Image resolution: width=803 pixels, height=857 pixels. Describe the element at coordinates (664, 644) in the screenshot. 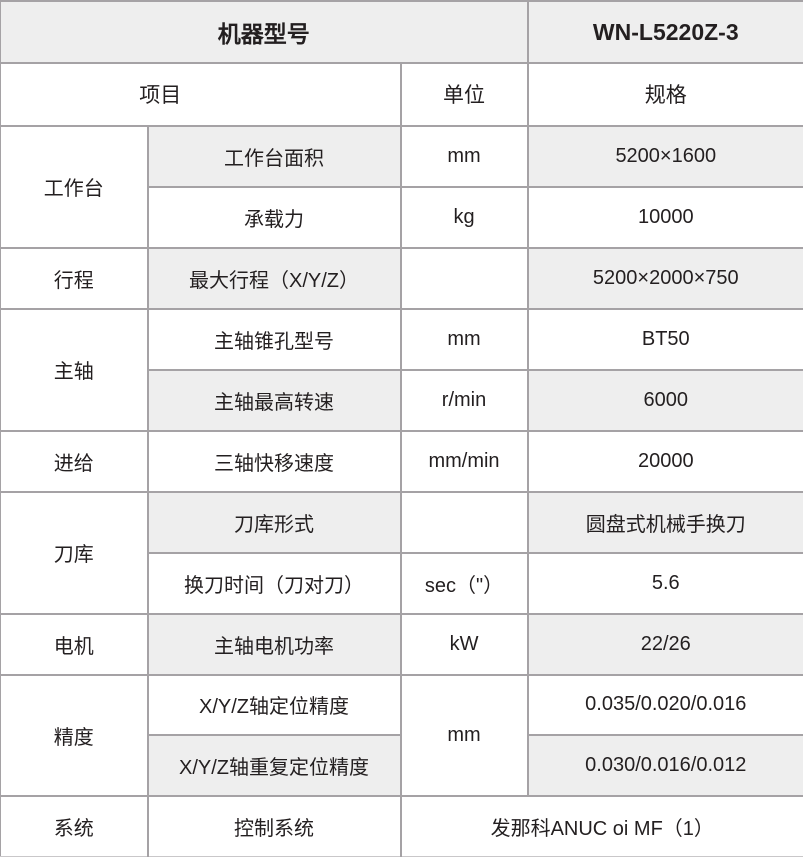

I see `spec-cell: 22/26` at that location.